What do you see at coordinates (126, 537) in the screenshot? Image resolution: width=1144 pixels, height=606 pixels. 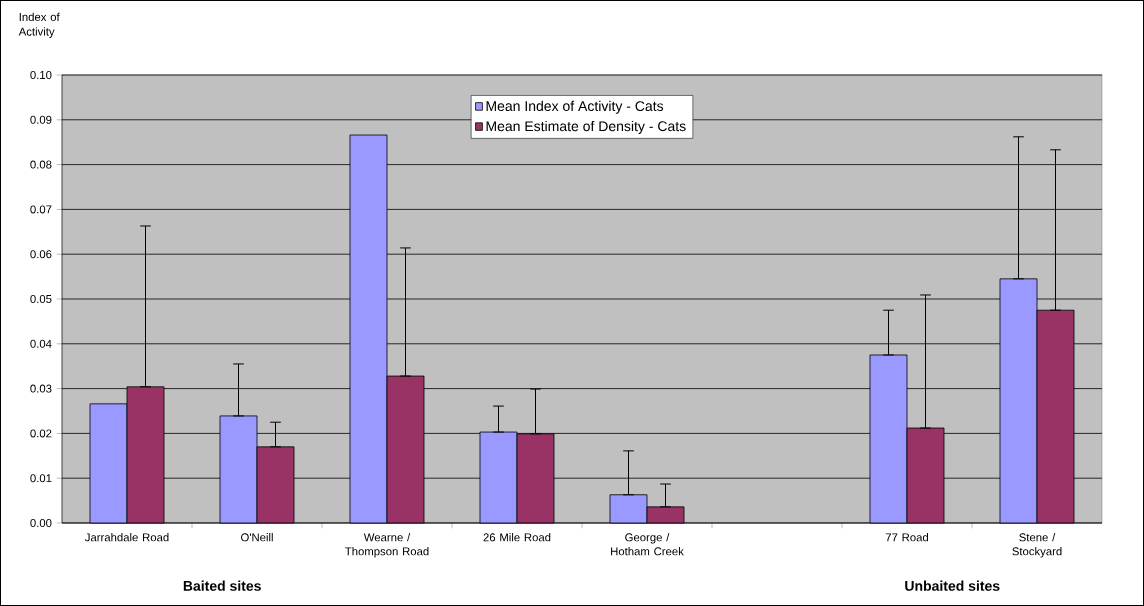 I see `x-tick-label: Jarrahdale Road` at bounding box center [126, 537].